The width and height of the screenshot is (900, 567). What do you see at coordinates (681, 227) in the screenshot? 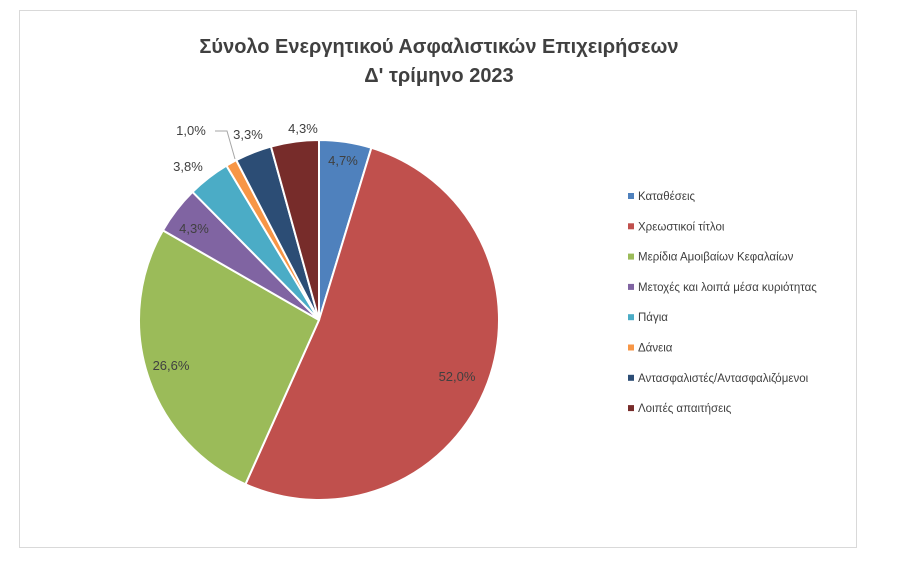
I see `legend-label-2: Χρεωστικοί τίτλοι` at bounding box center [681, 227].